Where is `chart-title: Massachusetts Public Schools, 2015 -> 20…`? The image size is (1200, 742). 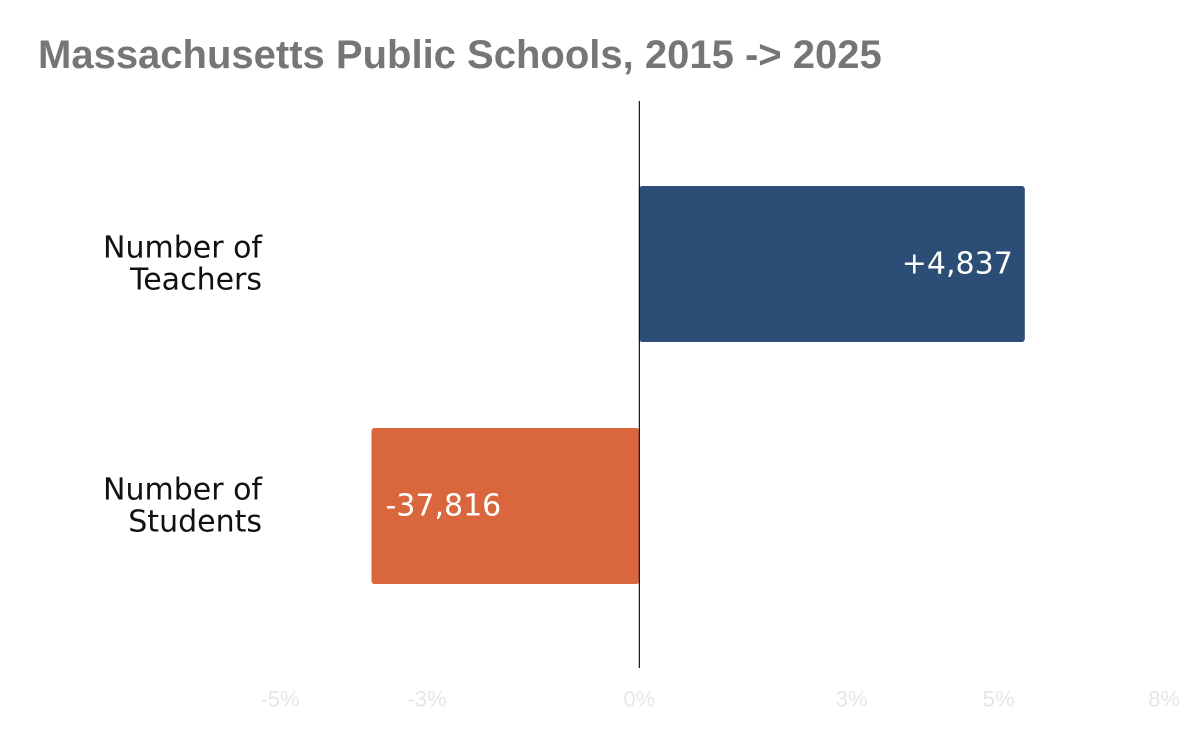 chart-title: Massachusetts Public Schools, 2015 -> 20… is located at coordinates (460, 55).